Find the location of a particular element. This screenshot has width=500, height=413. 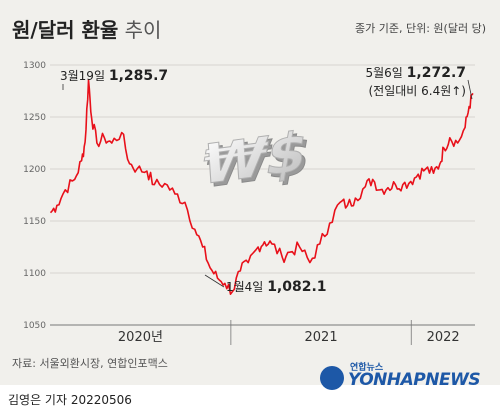

y-tick-label: 1150 is located at coordinates (34, 222).